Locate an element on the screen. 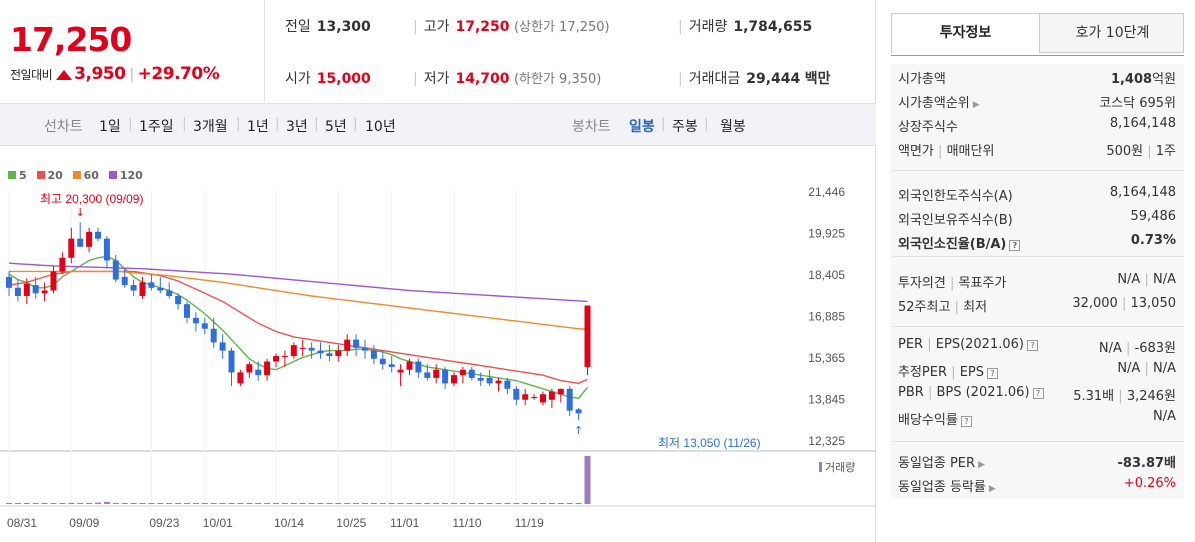 This screenshot has height=542, width=1195. trade-amount: 29,444 is located at coordinates (773, 79).